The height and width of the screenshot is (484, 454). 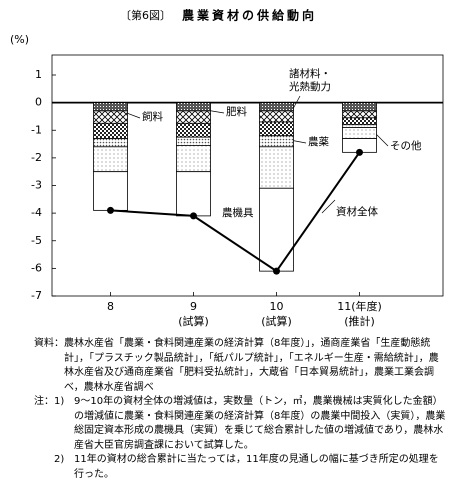 I want to click on note-label: 注：, so click(x=44, y=401).